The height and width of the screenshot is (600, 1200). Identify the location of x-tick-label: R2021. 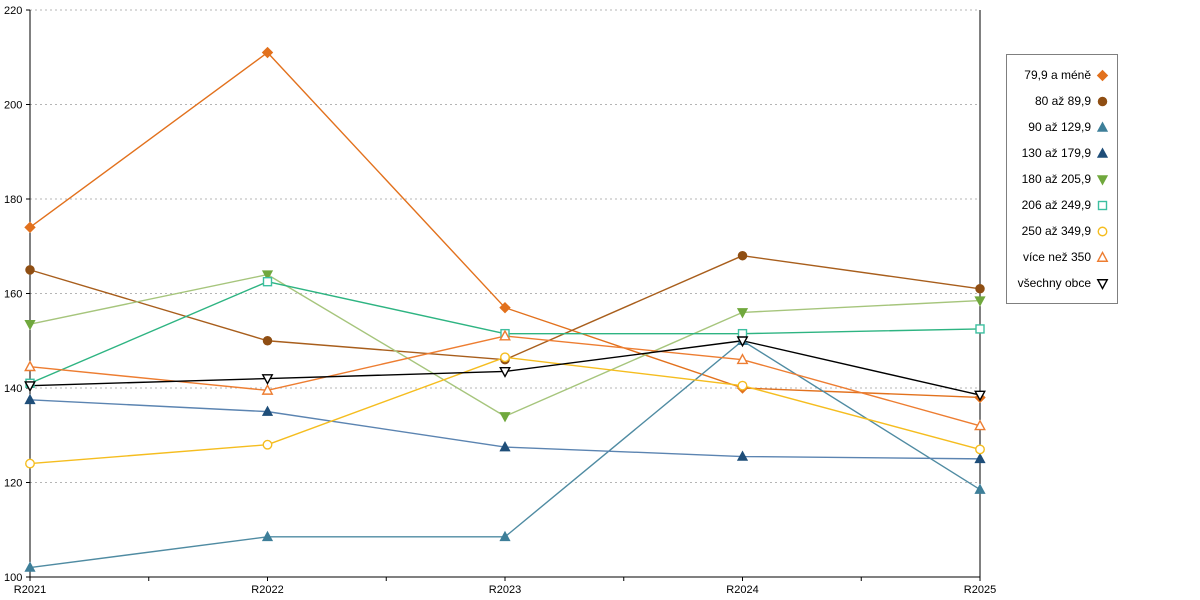
(30, 590).